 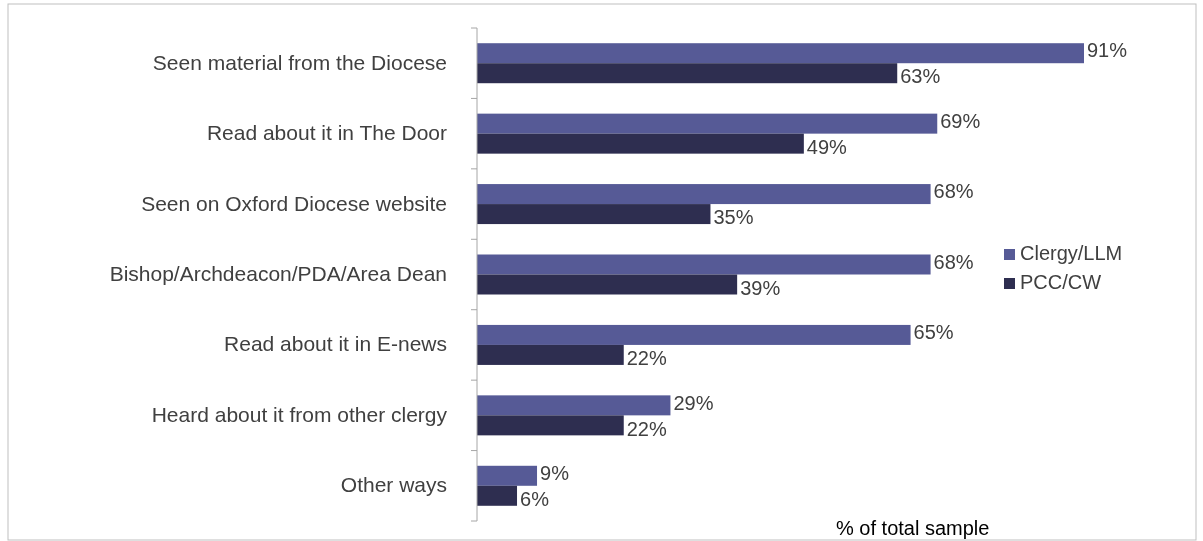 What do you see at coordinates (760, 287) in the screenshot?
I see `data-label: 39%` at bounding box center [760, 287].